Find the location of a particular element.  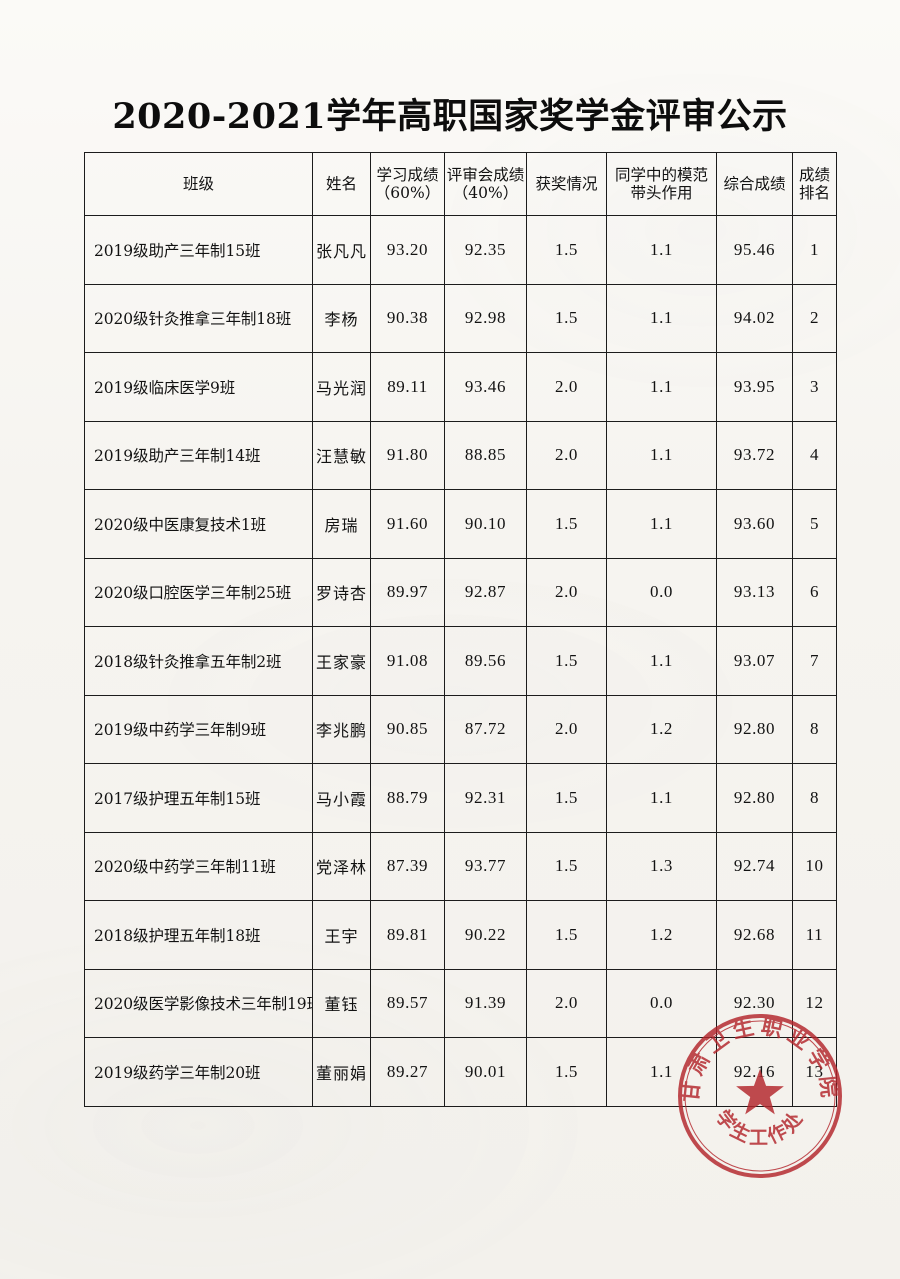

cell-rank: 10 is located at coordinates (814, 866).